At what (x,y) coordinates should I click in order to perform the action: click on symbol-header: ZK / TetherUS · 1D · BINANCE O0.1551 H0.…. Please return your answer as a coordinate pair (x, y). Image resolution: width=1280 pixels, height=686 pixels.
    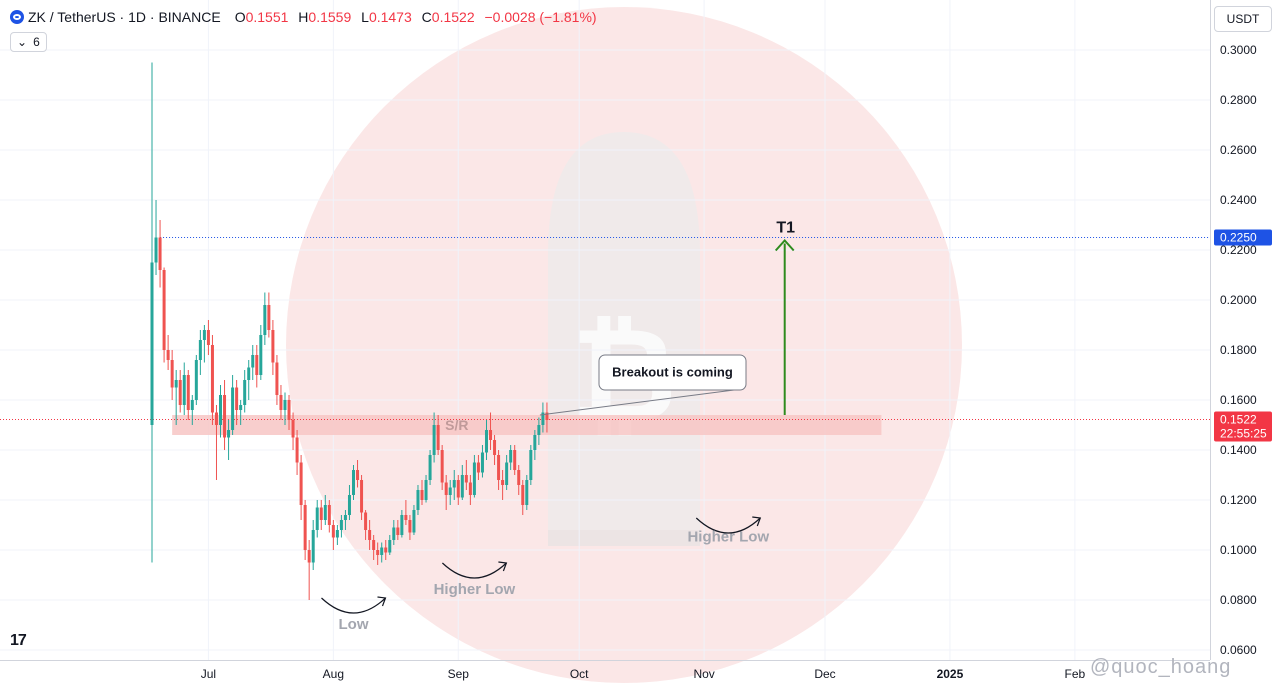
    Looking at the image, I should click on (303, 17).